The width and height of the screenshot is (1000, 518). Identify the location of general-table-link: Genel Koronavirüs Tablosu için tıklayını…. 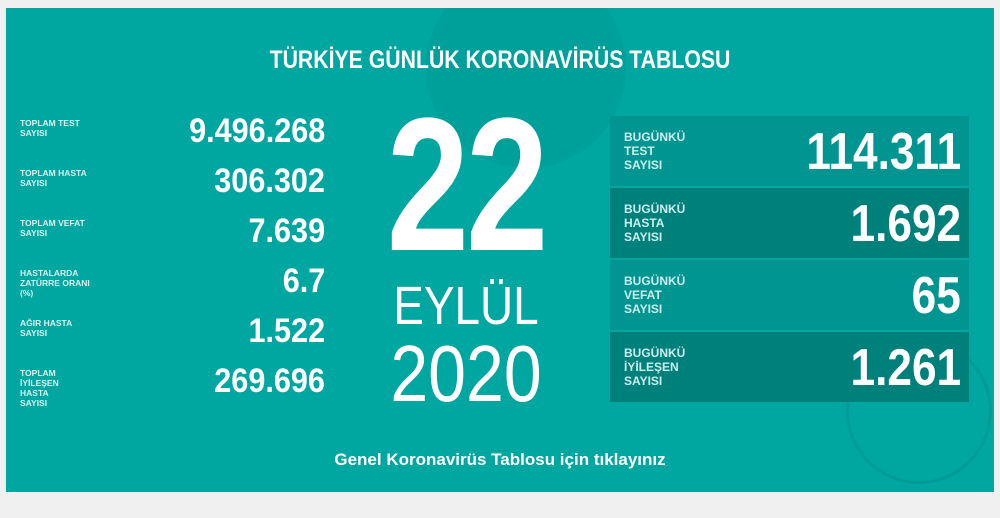
(500, 459).